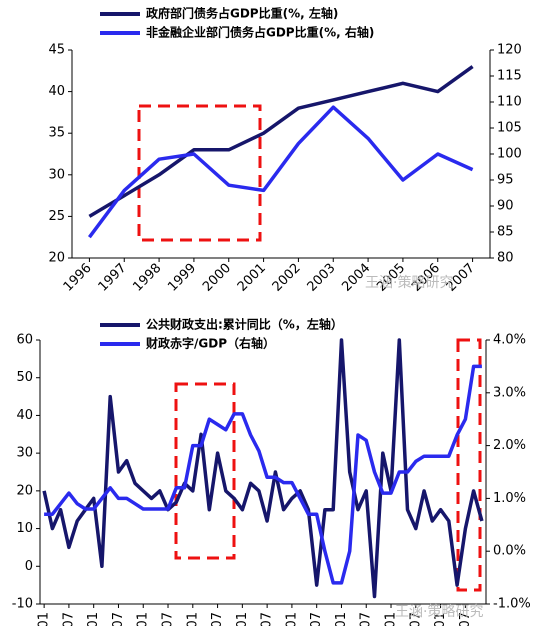 This screenshot has height=626, width=550. I want to click on y2-tick-label: 4.0%, so click(509, 340).